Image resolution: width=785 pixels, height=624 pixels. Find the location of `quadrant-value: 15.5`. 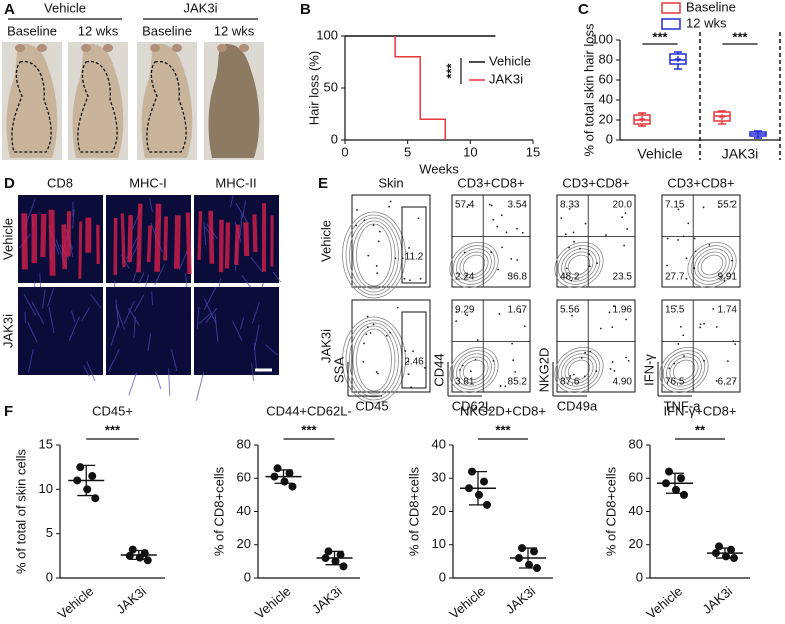

quadrant-value: 15.5 is located at coordinates (675, 310).